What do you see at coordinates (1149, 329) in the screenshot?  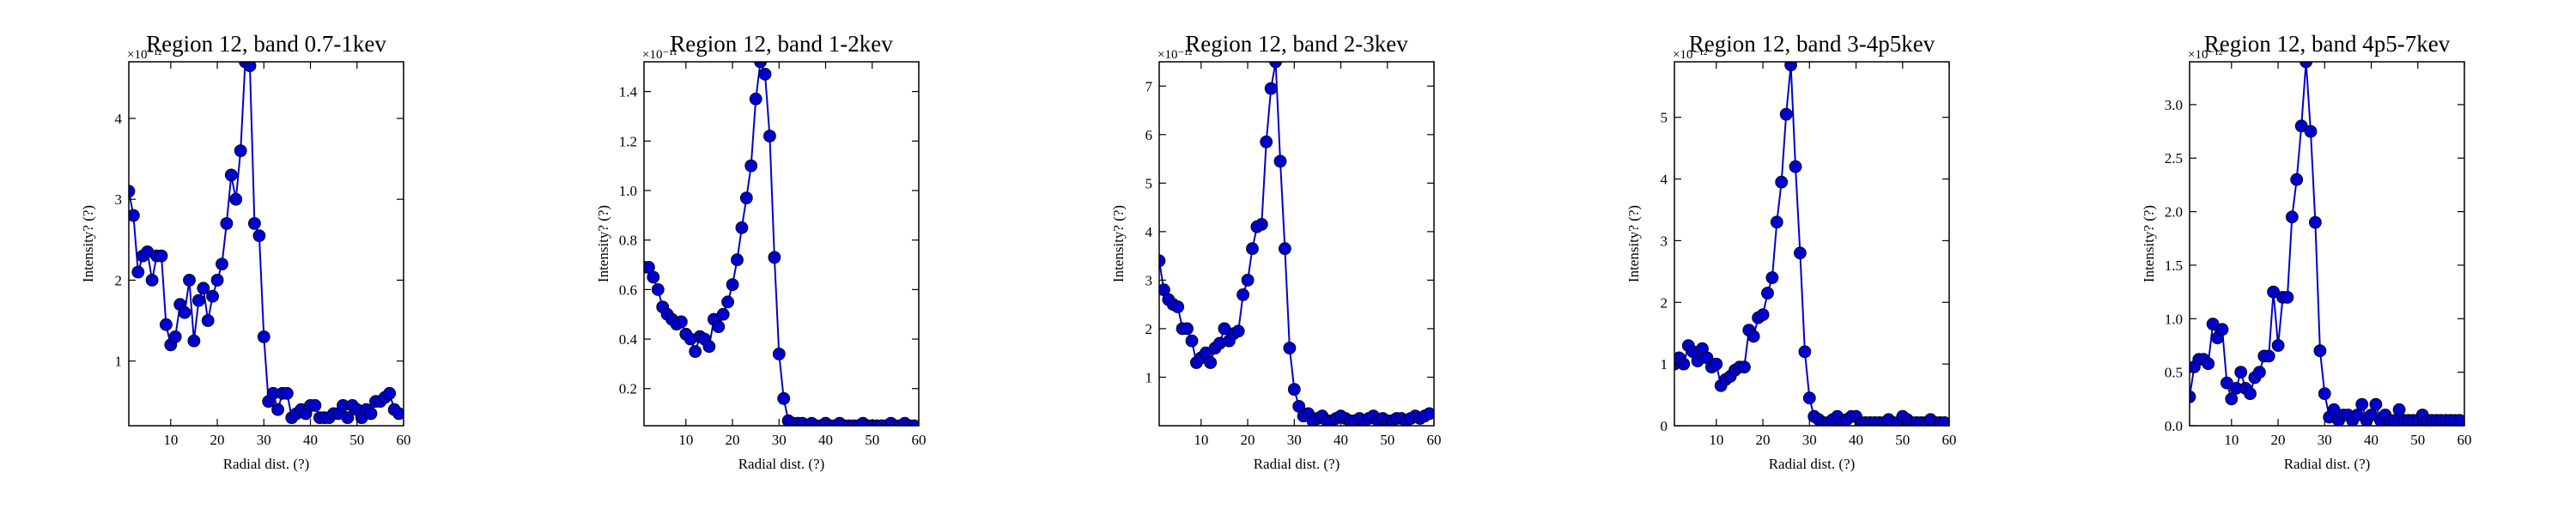 I see `y-tick-label: 2` at bounding box center [1149, 329].